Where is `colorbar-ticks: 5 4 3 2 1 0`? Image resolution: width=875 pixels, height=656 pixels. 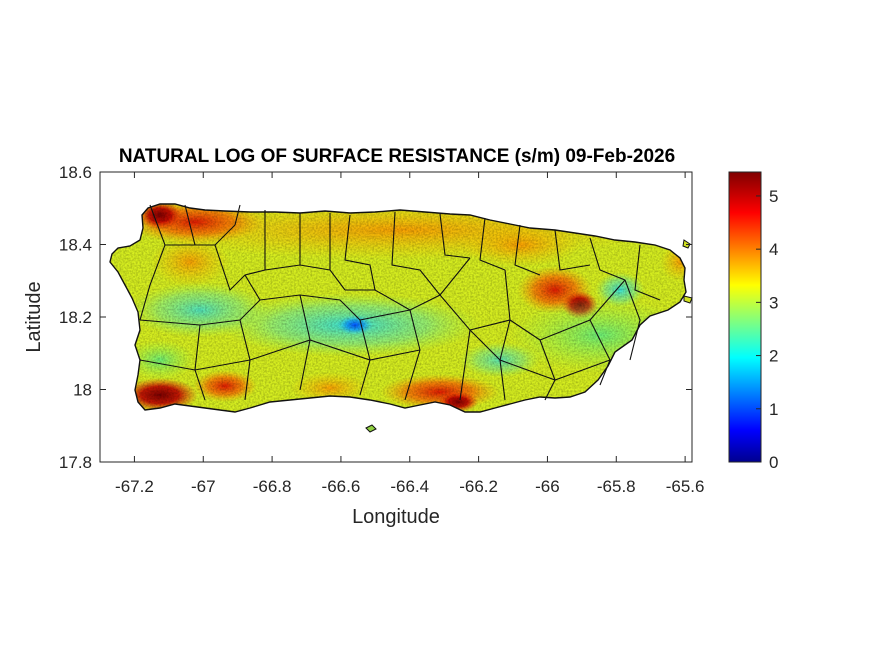 colorbar-ticks: 5 4 3 2 1 0 is located at coordinates (767, 329).